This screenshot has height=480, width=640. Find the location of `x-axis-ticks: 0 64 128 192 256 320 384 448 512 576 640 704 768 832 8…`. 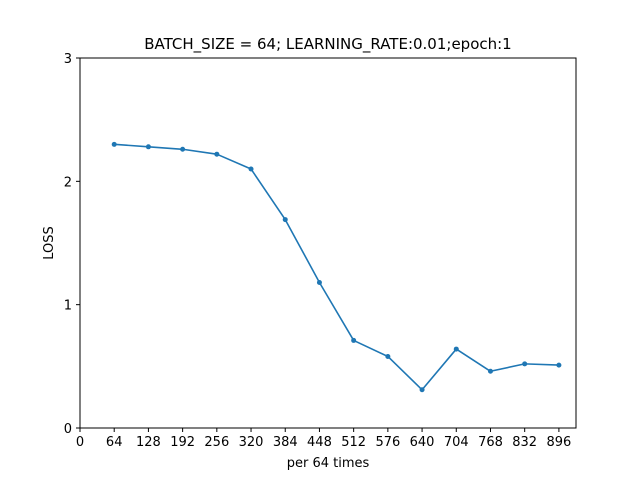

x-axis-ticks: 0 64 128 192 256 320 384 448 512 576 640 704 768 832 8… is located at coordinates (323, 439).